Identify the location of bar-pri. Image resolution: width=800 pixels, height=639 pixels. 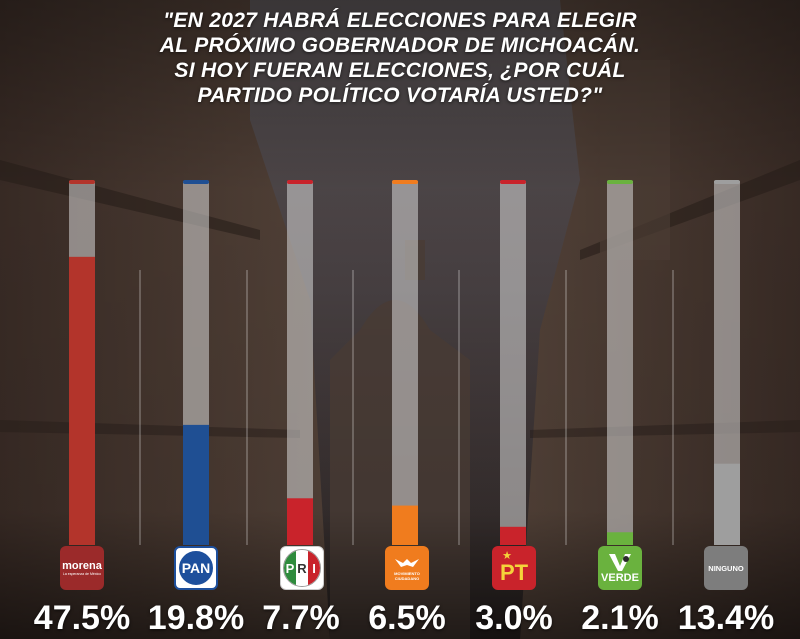
(300, 521).